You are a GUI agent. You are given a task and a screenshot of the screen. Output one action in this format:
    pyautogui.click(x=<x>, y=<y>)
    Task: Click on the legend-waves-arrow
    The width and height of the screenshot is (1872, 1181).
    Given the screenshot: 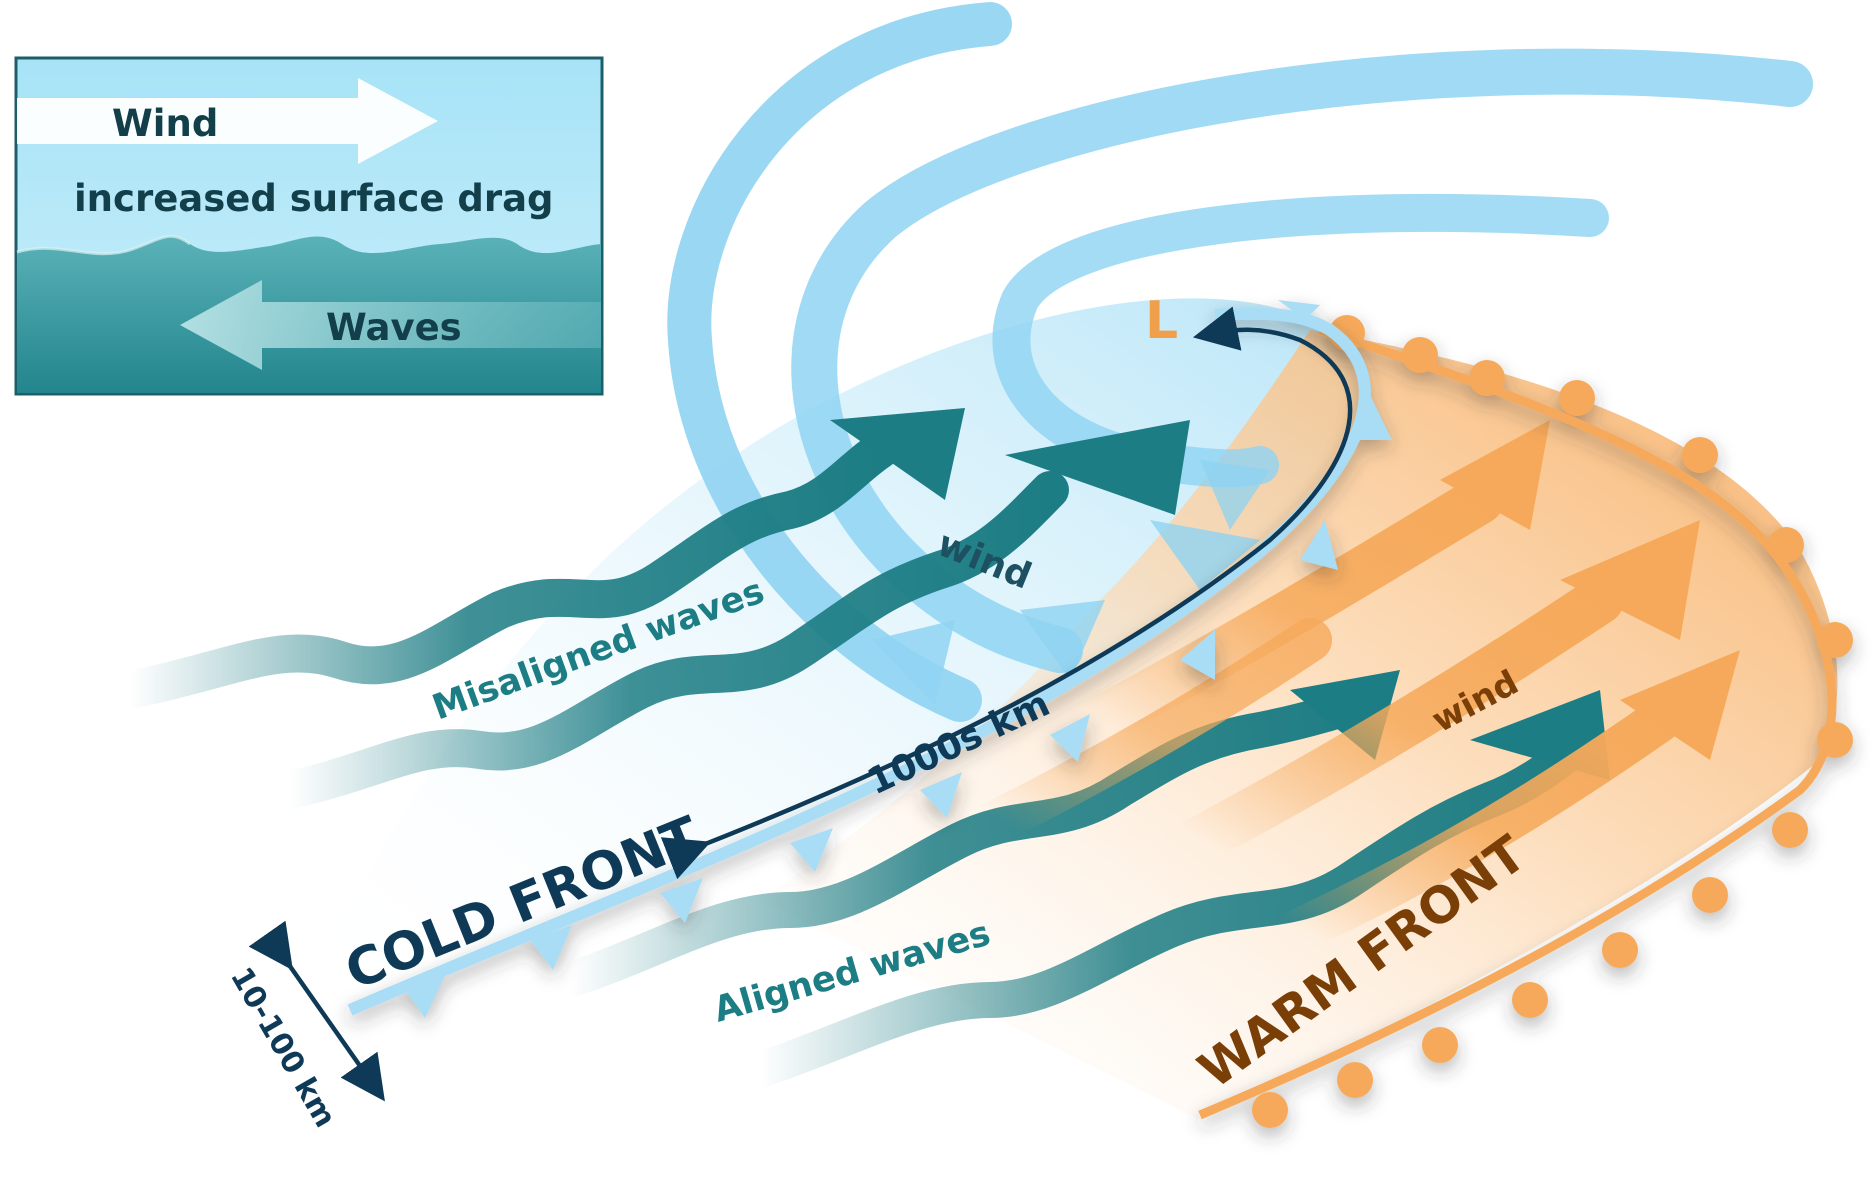 What is the action you would take?
    pyautogui.click(x=390, y=325)
    